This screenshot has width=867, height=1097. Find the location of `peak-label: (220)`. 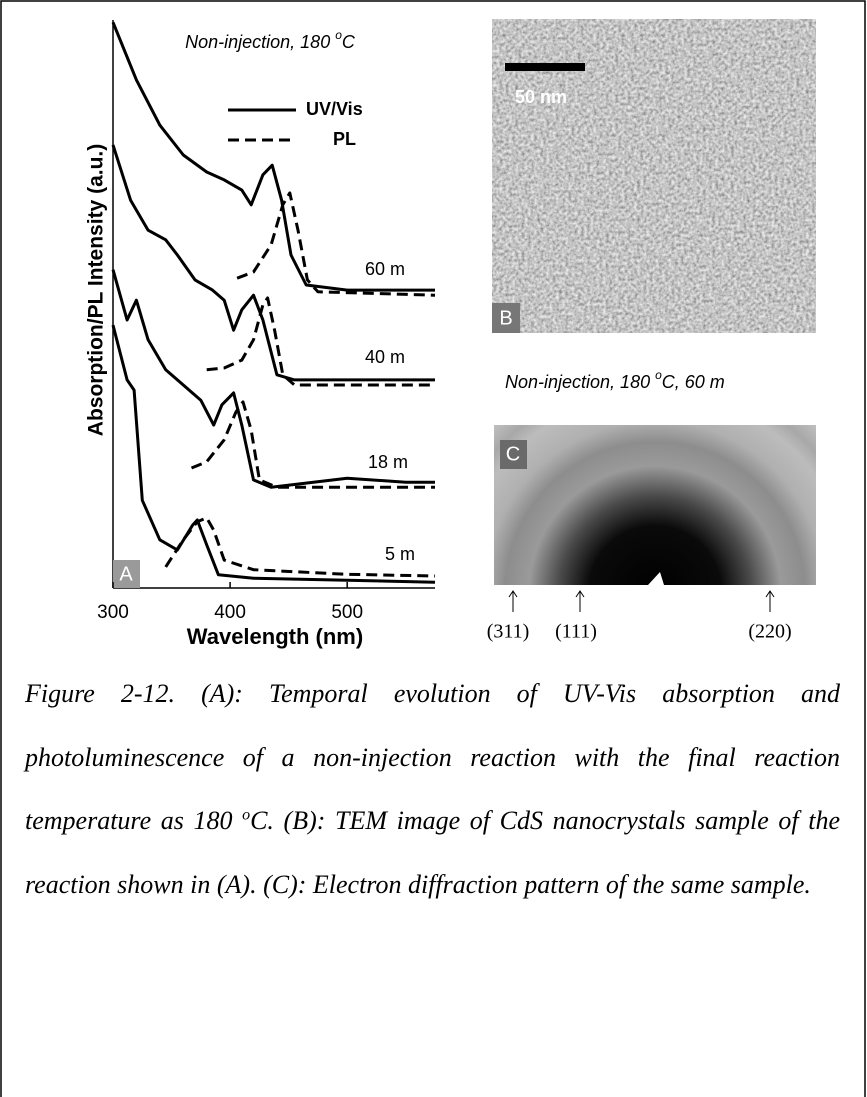

peak-label: (220) is located at coordinates (769, 632).